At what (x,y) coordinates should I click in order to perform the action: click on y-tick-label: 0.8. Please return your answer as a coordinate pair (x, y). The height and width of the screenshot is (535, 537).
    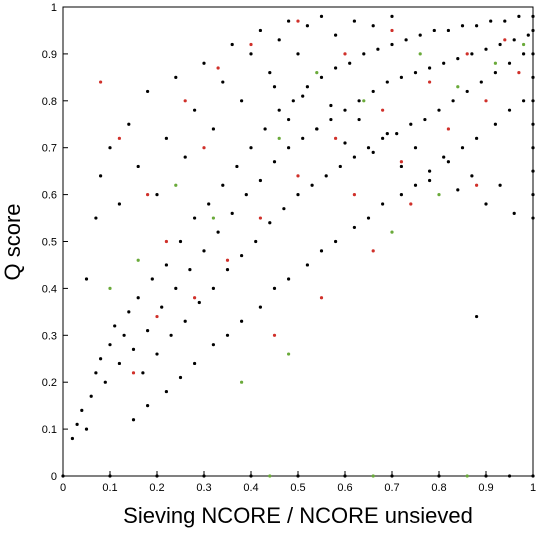
    Looking at the image, I should click on (49, 102).